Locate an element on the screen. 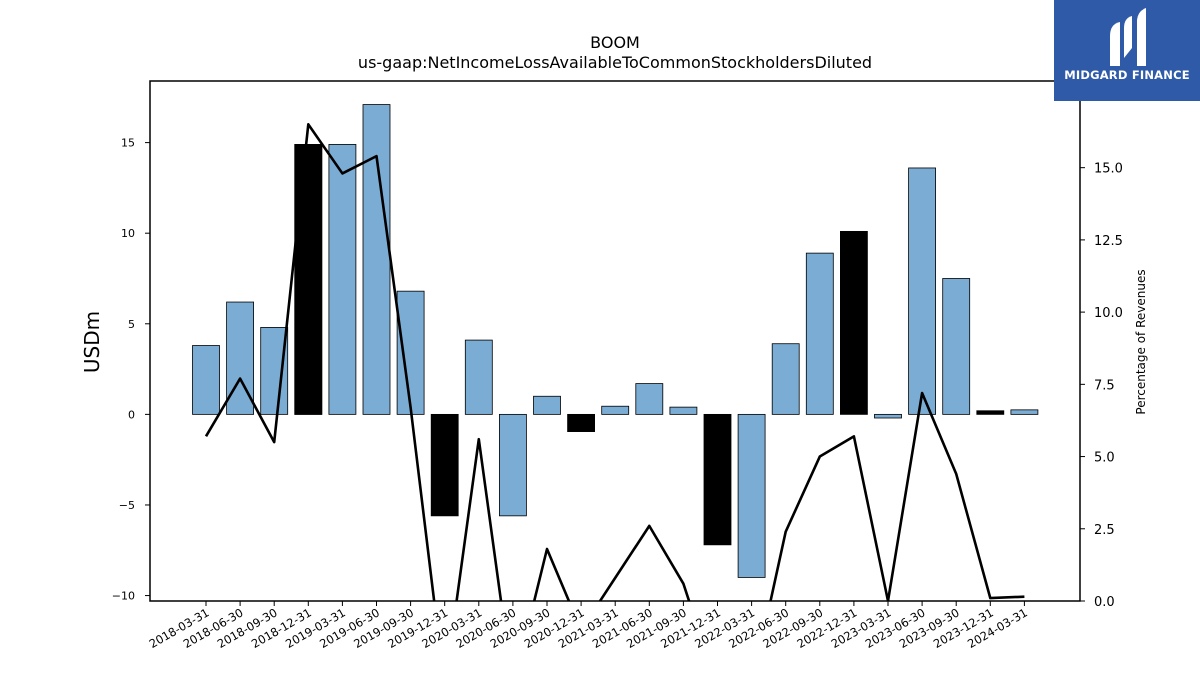 The height and width of the screenshot is (675, 1200). brand-logo: MIDGARD FINANCE is located at coordinates (1127, 50).